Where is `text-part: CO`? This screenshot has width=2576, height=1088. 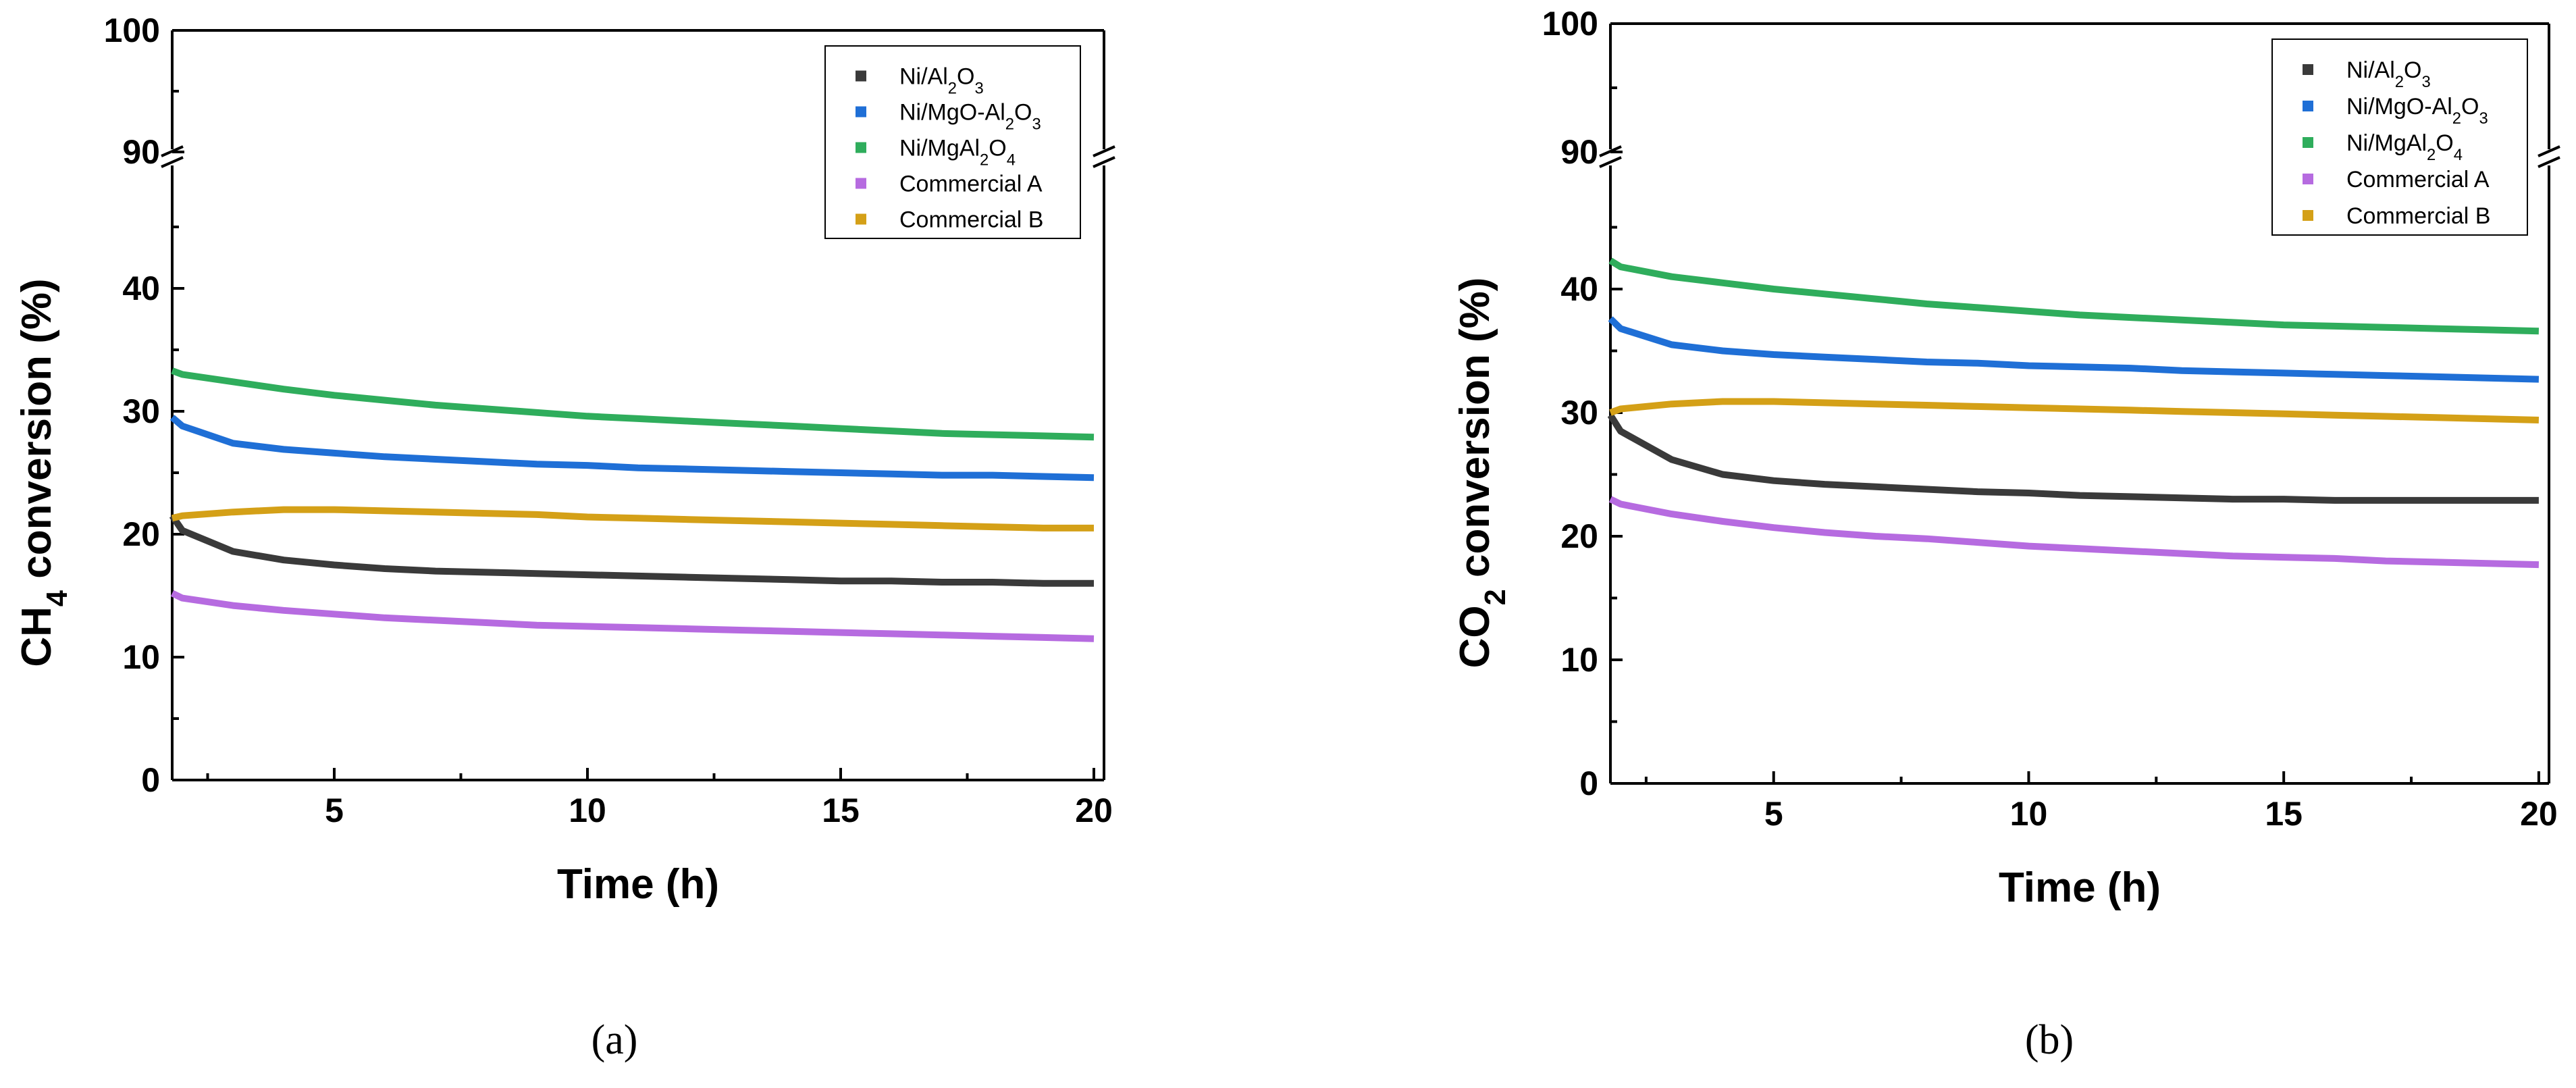 text-part: CO is located at coordinates (1475, 636).